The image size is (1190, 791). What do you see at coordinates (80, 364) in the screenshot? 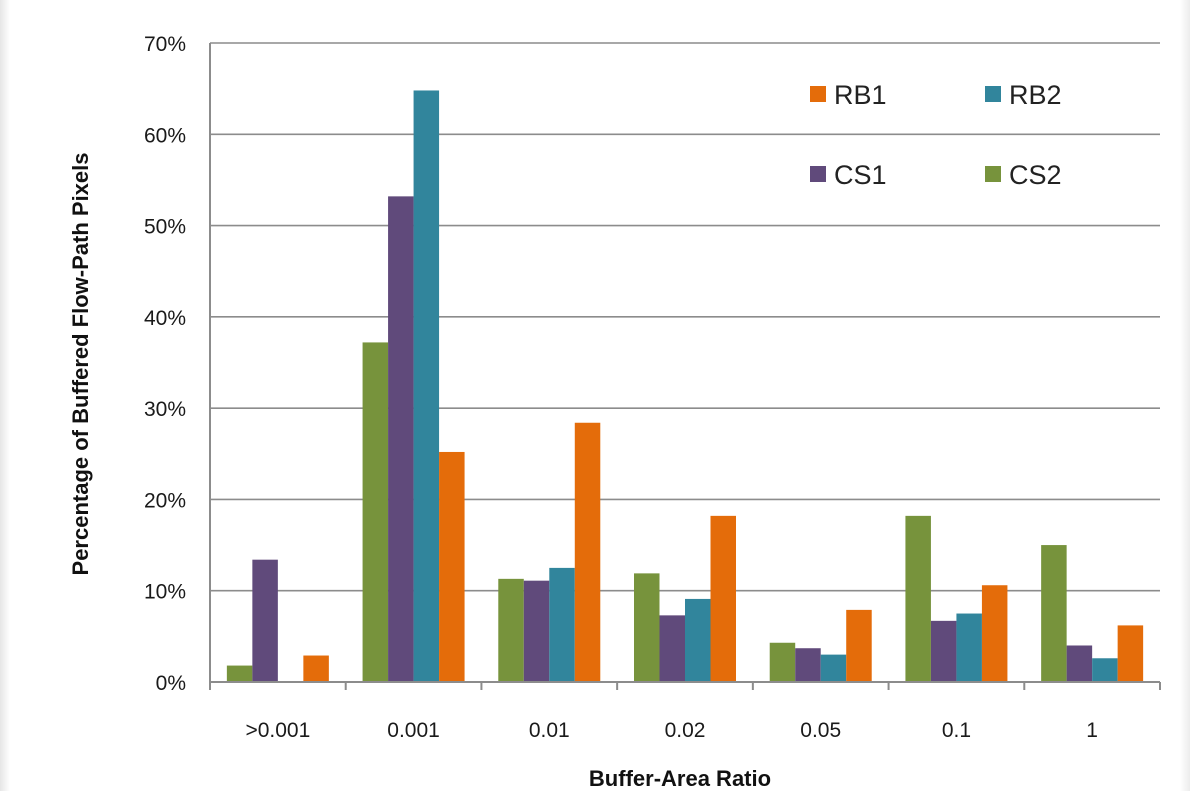
I see `y-axis-title: Percentage of Buffered Flow-Path Pixels` at bounding box center [80, 364].